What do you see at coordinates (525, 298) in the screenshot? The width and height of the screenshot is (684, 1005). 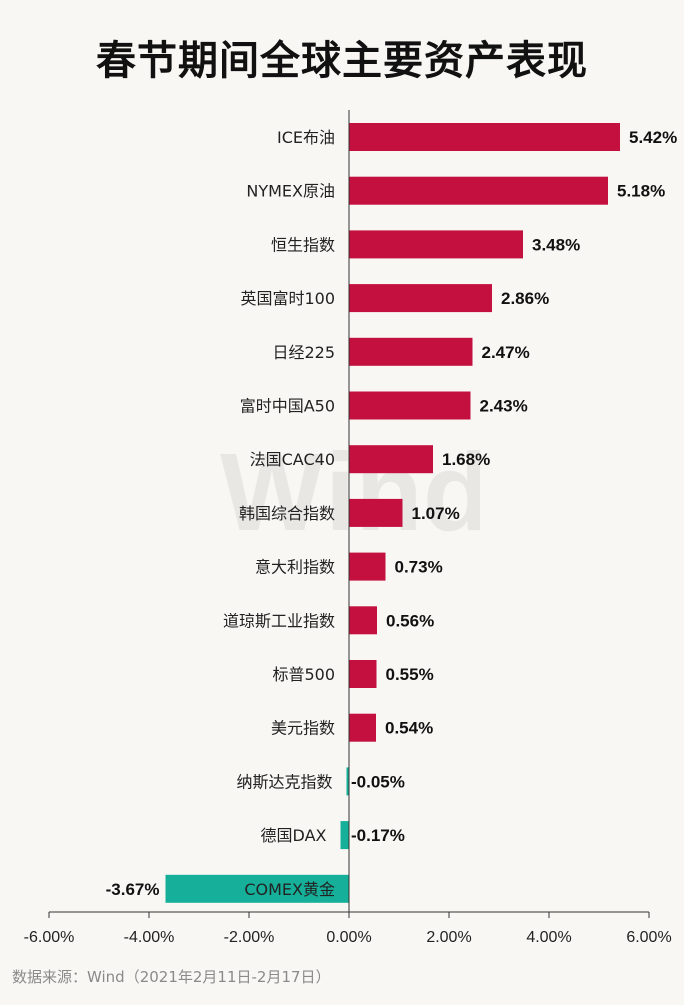 I see `data-label-4: 2.86%` at bounding box center [525, 298].